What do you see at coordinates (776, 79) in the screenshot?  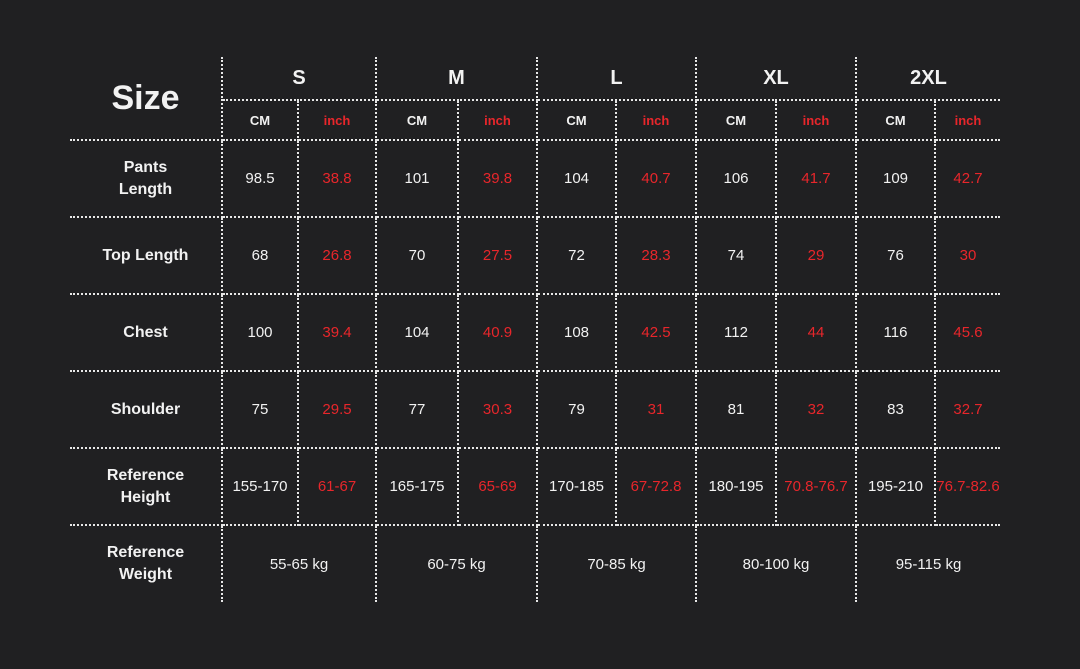 I see `size-header-xl: XL` at bounding box center [776, 79].